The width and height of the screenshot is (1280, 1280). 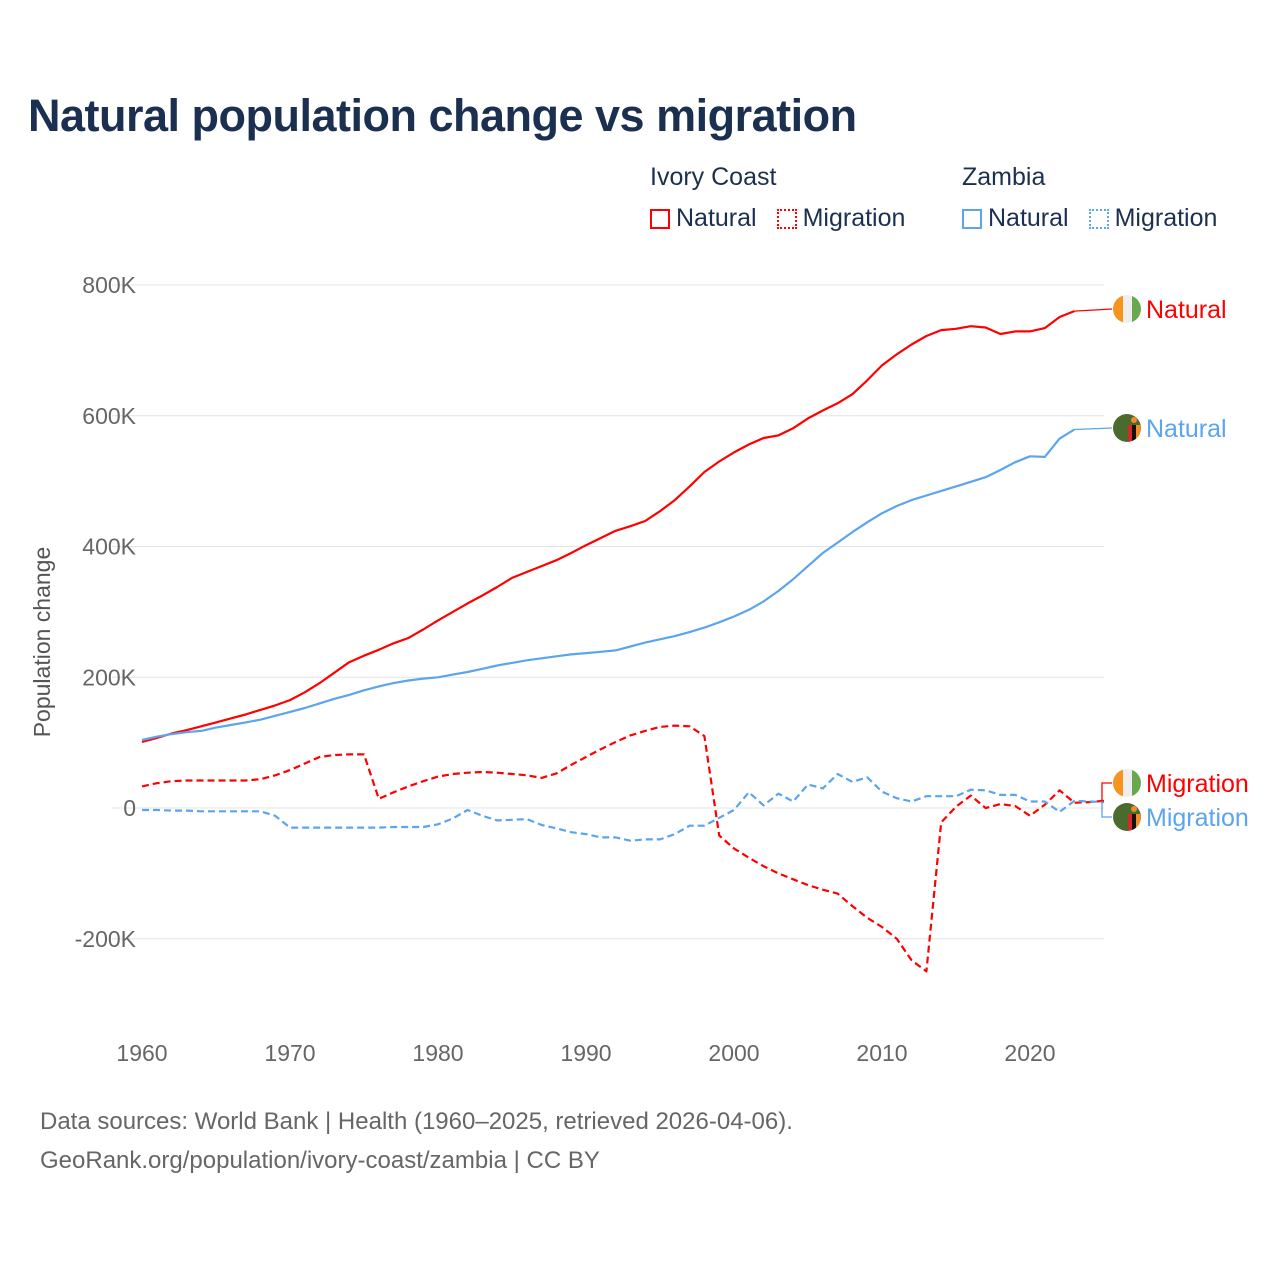 What do you see at coordinates (109, 285) in the screenshot?
I see `y-tick-label: 800K` at bounding box center [109, 285].